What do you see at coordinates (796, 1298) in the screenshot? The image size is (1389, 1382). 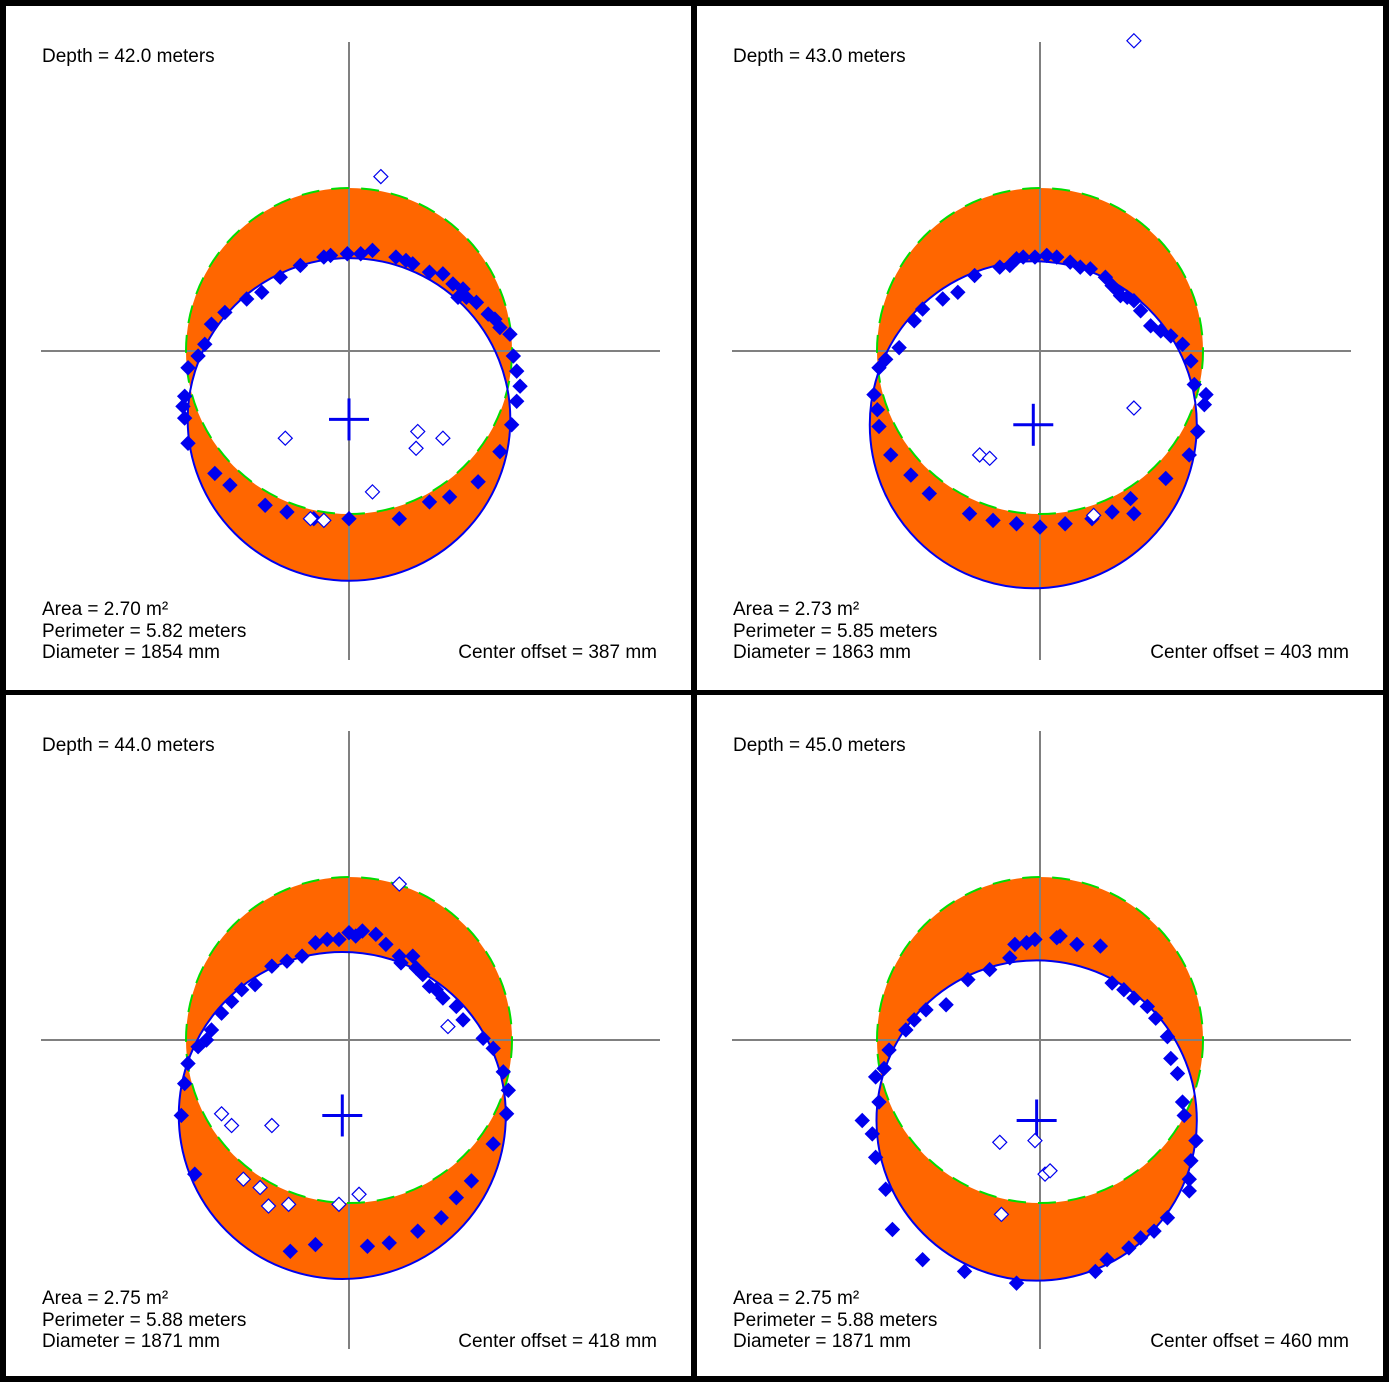 I see `area-label: Area = 2.75 m²` at bounding box center [796, 1298].